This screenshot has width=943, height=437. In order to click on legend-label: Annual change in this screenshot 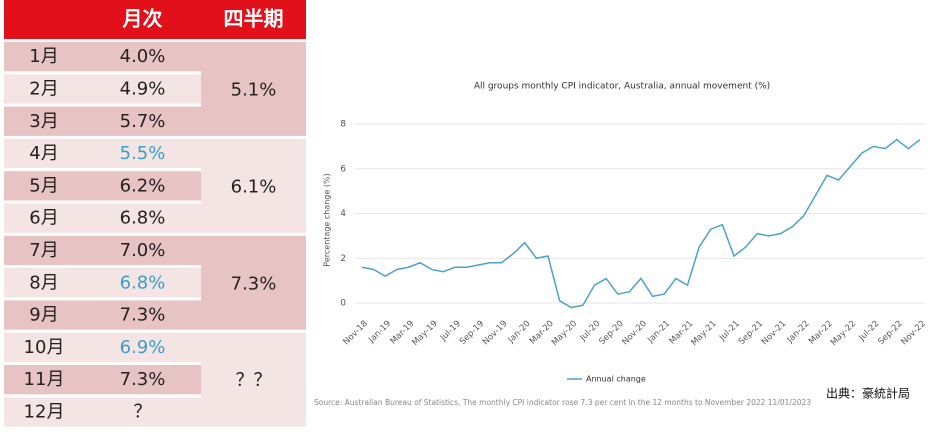, I will do `click(616, 379)`.